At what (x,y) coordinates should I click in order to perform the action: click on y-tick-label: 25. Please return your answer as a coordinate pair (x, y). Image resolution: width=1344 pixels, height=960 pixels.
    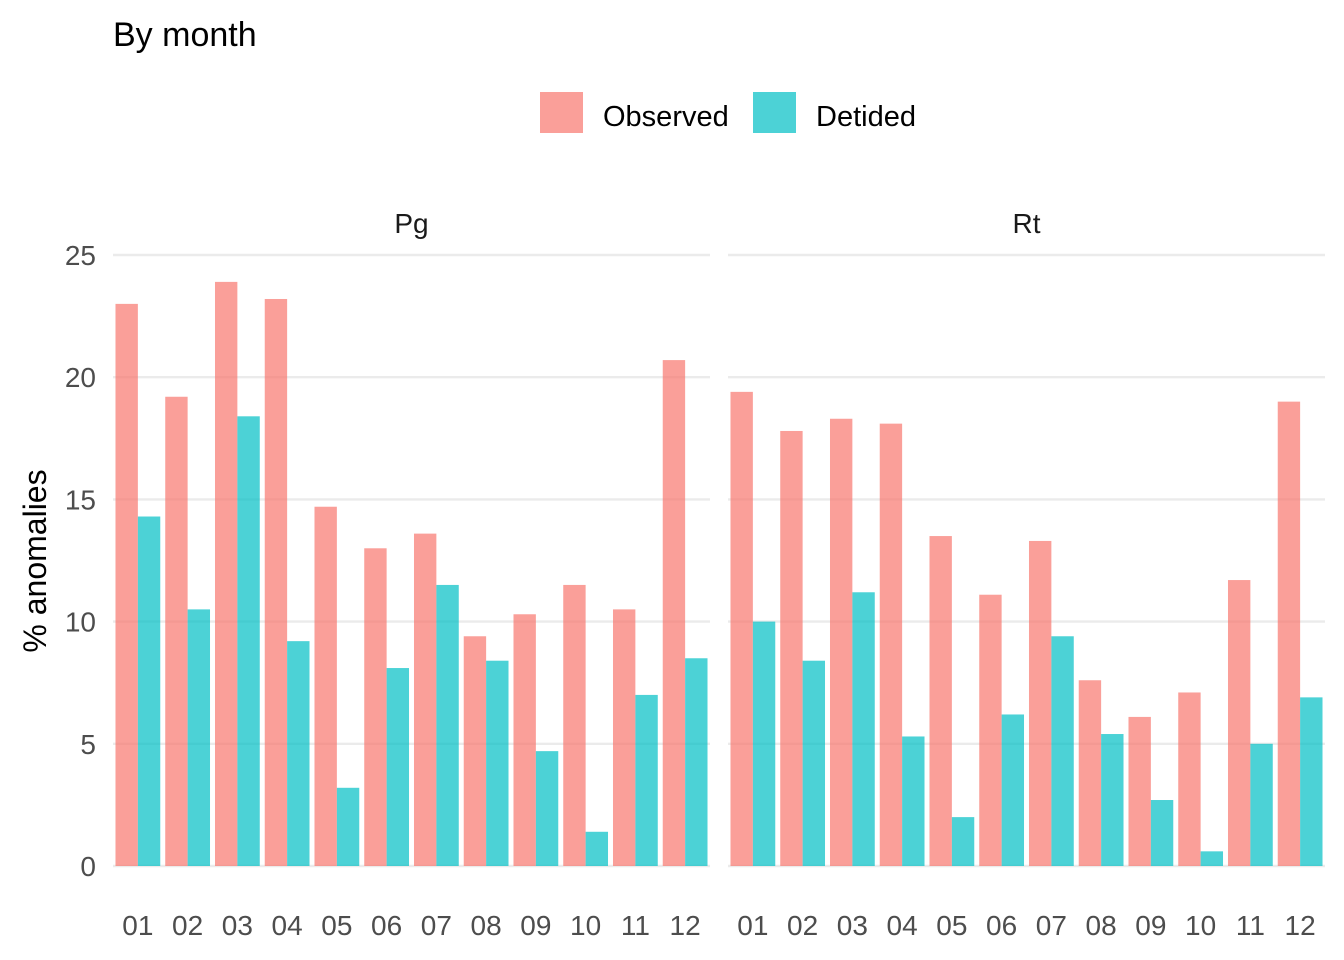
    Looking at the image, I should click on (80, 255).